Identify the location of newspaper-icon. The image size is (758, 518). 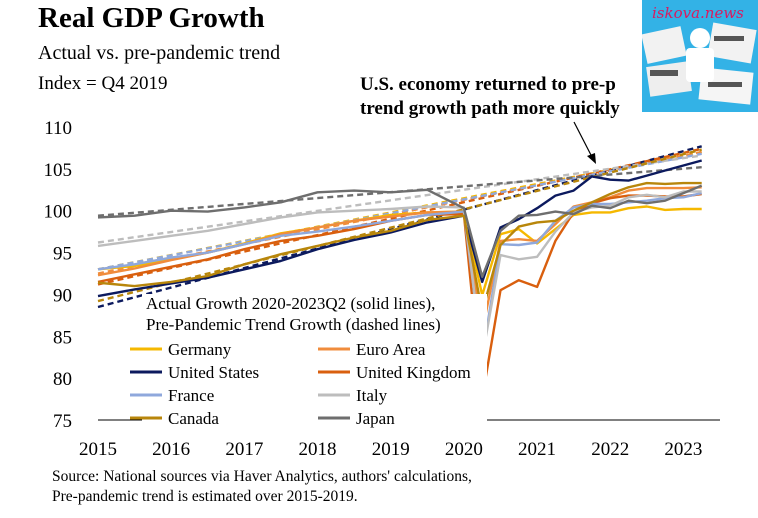
(699, 63).